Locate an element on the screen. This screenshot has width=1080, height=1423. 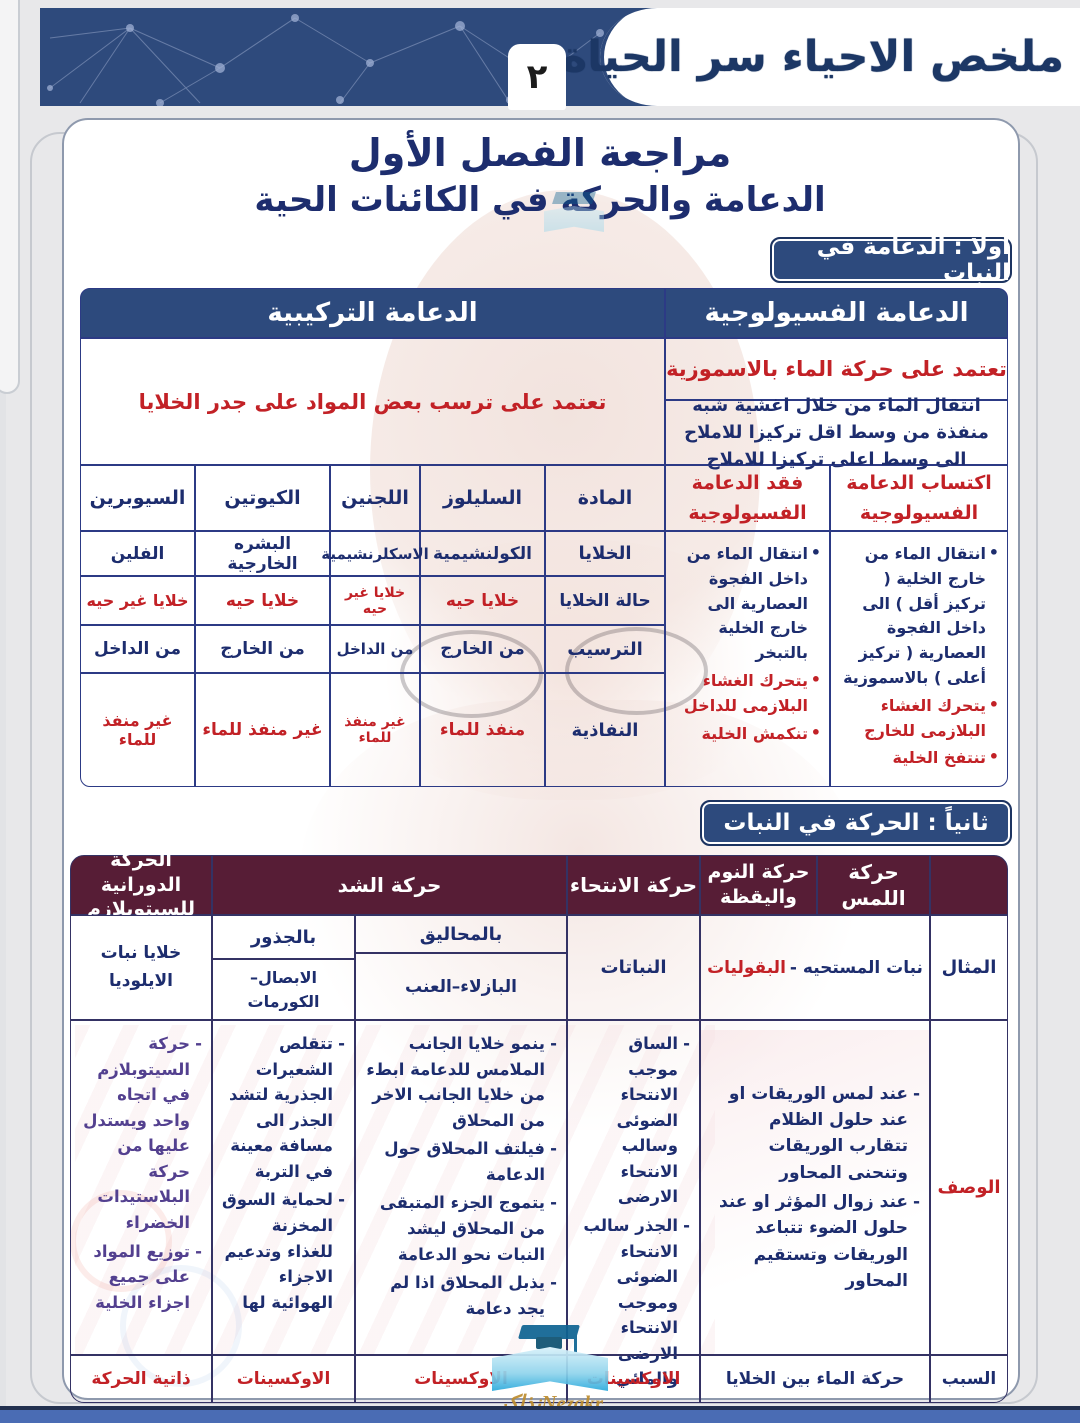
t1-header-physiological: الدعامة الفسيولوجية is located at coordinates (836, 313).